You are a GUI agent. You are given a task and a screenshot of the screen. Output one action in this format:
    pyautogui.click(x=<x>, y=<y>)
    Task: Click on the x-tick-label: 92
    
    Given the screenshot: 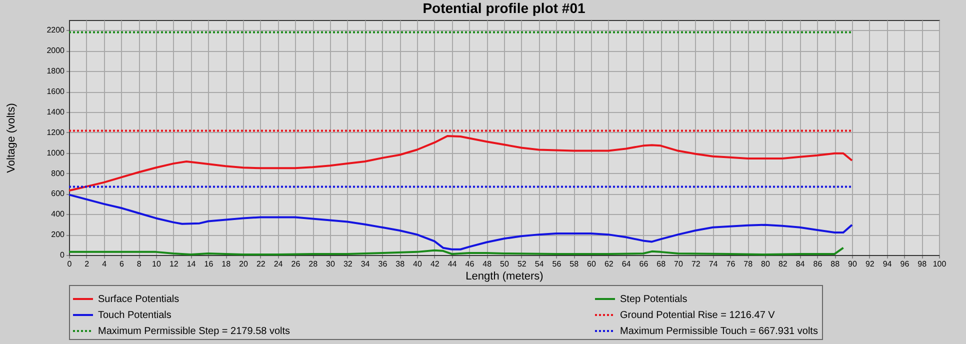 What is the action you would take?
    pyautogui.click(x=870, y=264)
    